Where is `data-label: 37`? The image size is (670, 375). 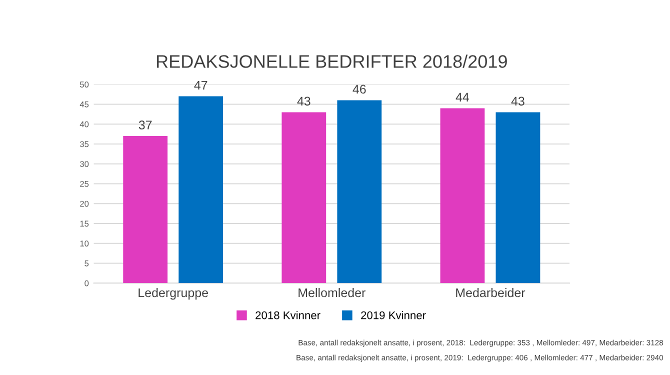
data-label: 37 is located at coordinates (145, 125).